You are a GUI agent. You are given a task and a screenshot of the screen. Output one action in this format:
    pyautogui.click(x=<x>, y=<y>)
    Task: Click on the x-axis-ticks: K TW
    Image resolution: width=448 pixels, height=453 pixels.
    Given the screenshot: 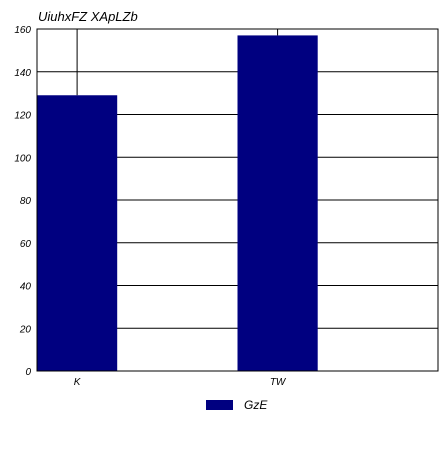 What is the action you would take?
    pyautogui.click(x=180, y=382)
    